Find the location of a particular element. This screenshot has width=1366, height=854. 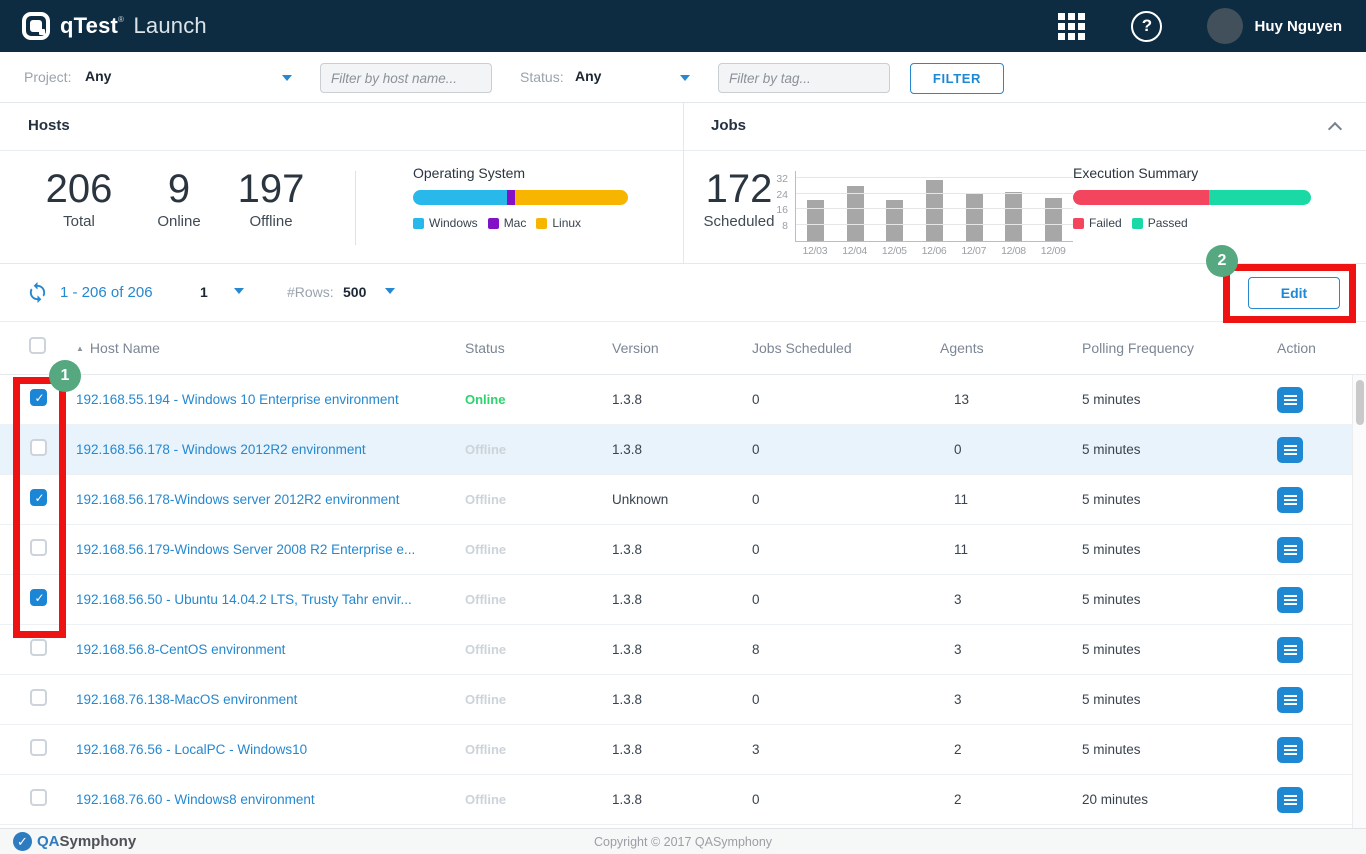

stat-value: 206 is located at coordinates (79, 189).